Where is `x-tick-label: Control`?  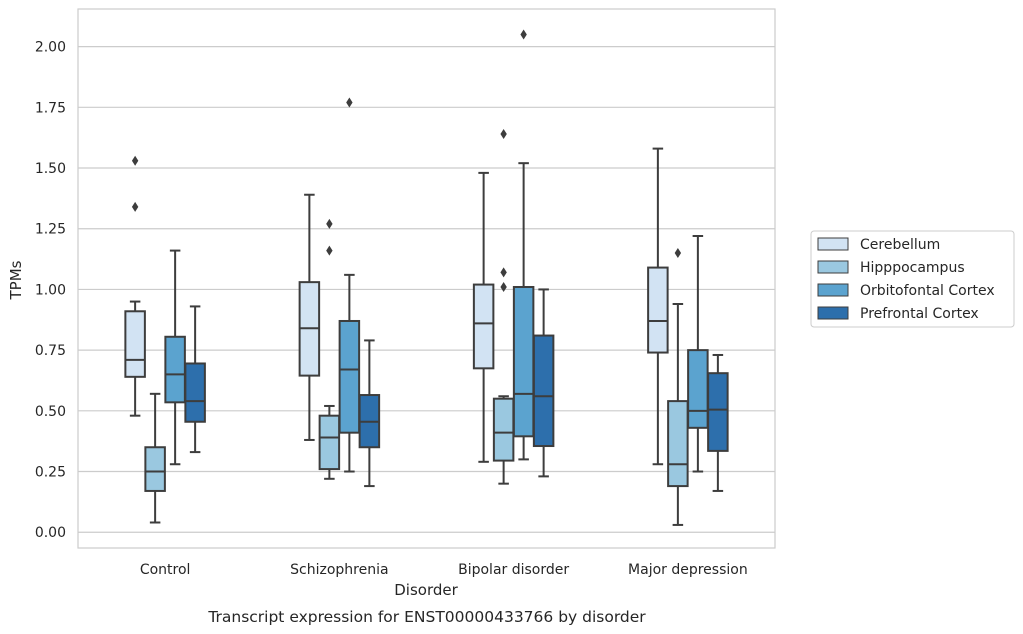
x-tick-label: Control is located at coordinates (165, 570).